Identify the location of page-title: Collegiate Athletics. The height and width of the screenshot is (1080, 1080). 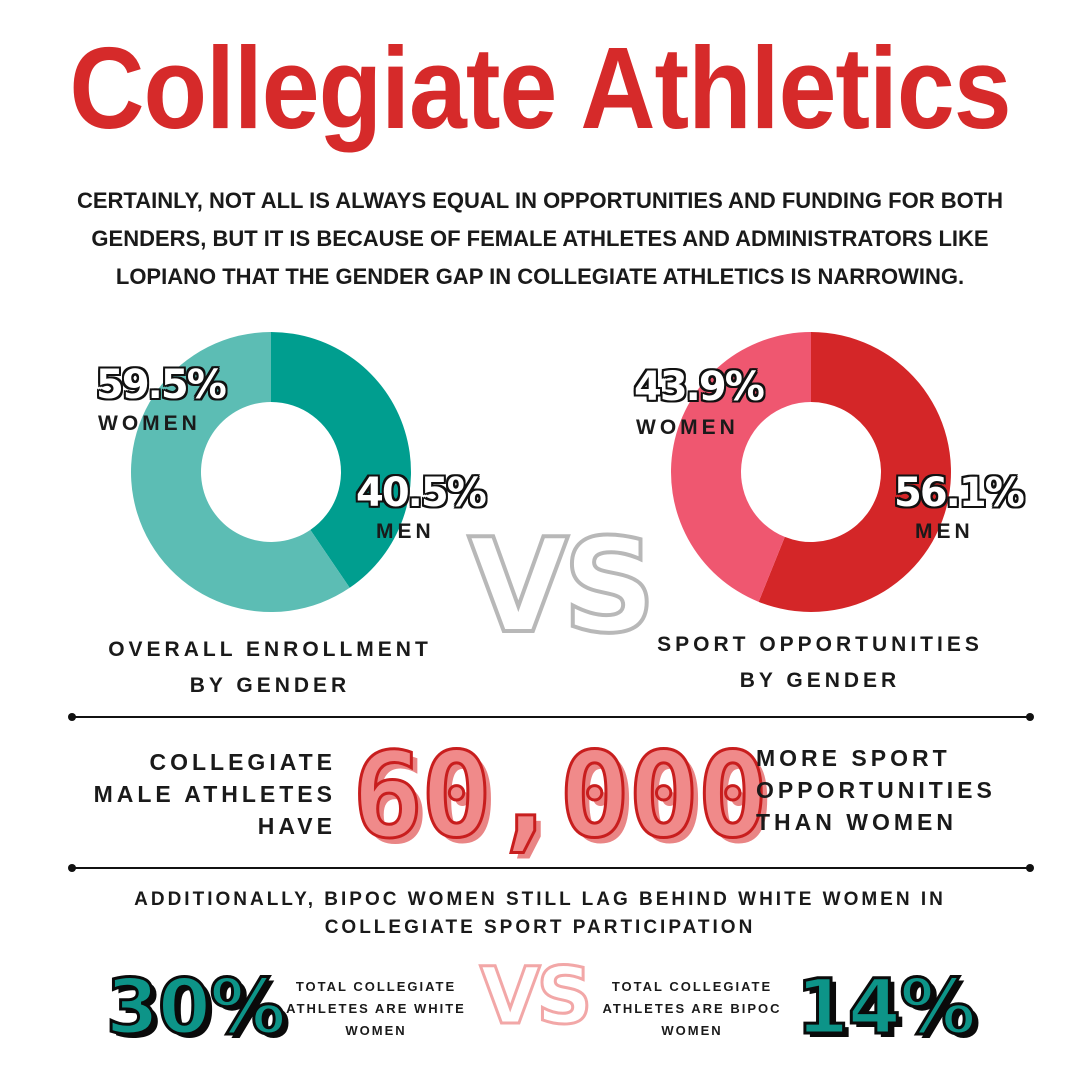
(540, 88).